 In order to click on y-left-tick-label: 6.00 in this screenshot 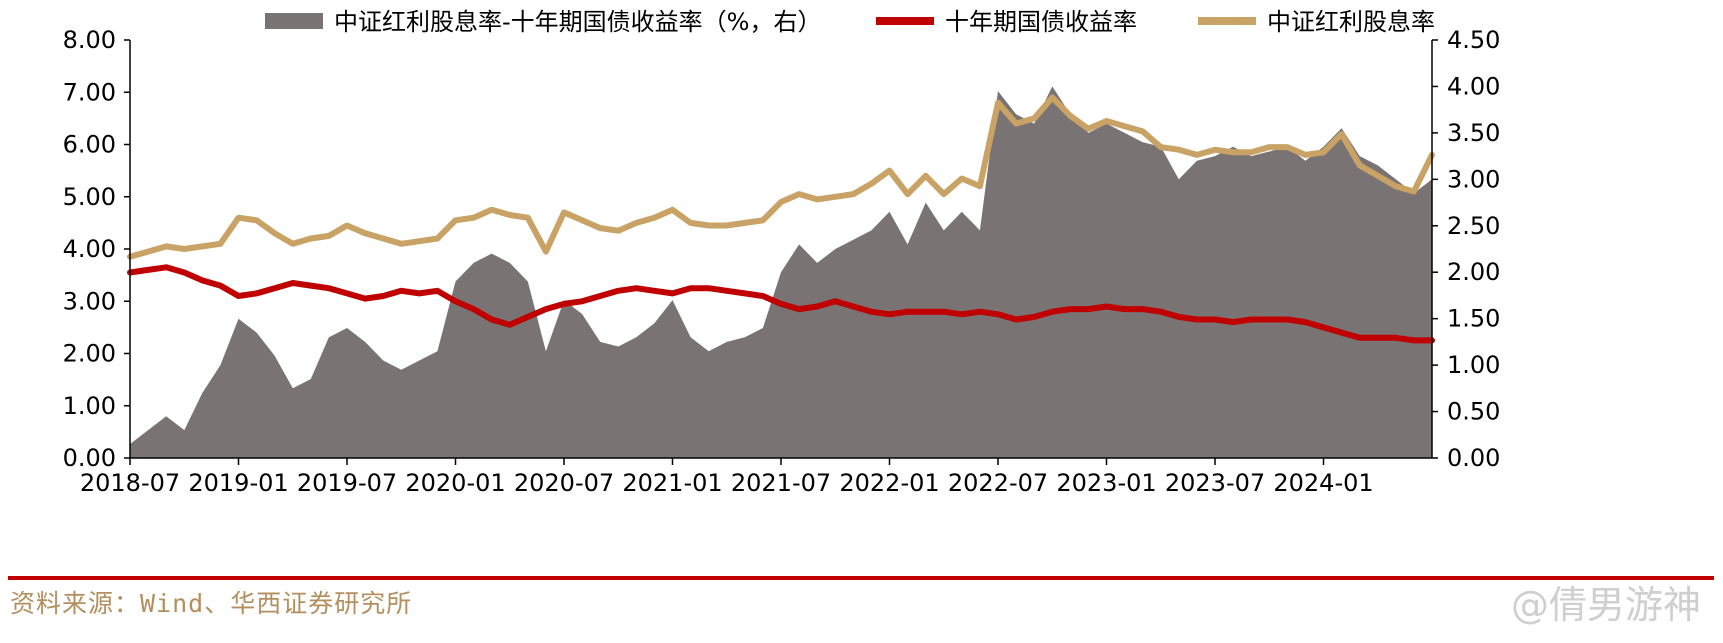, I will do `click(89, 145)`.